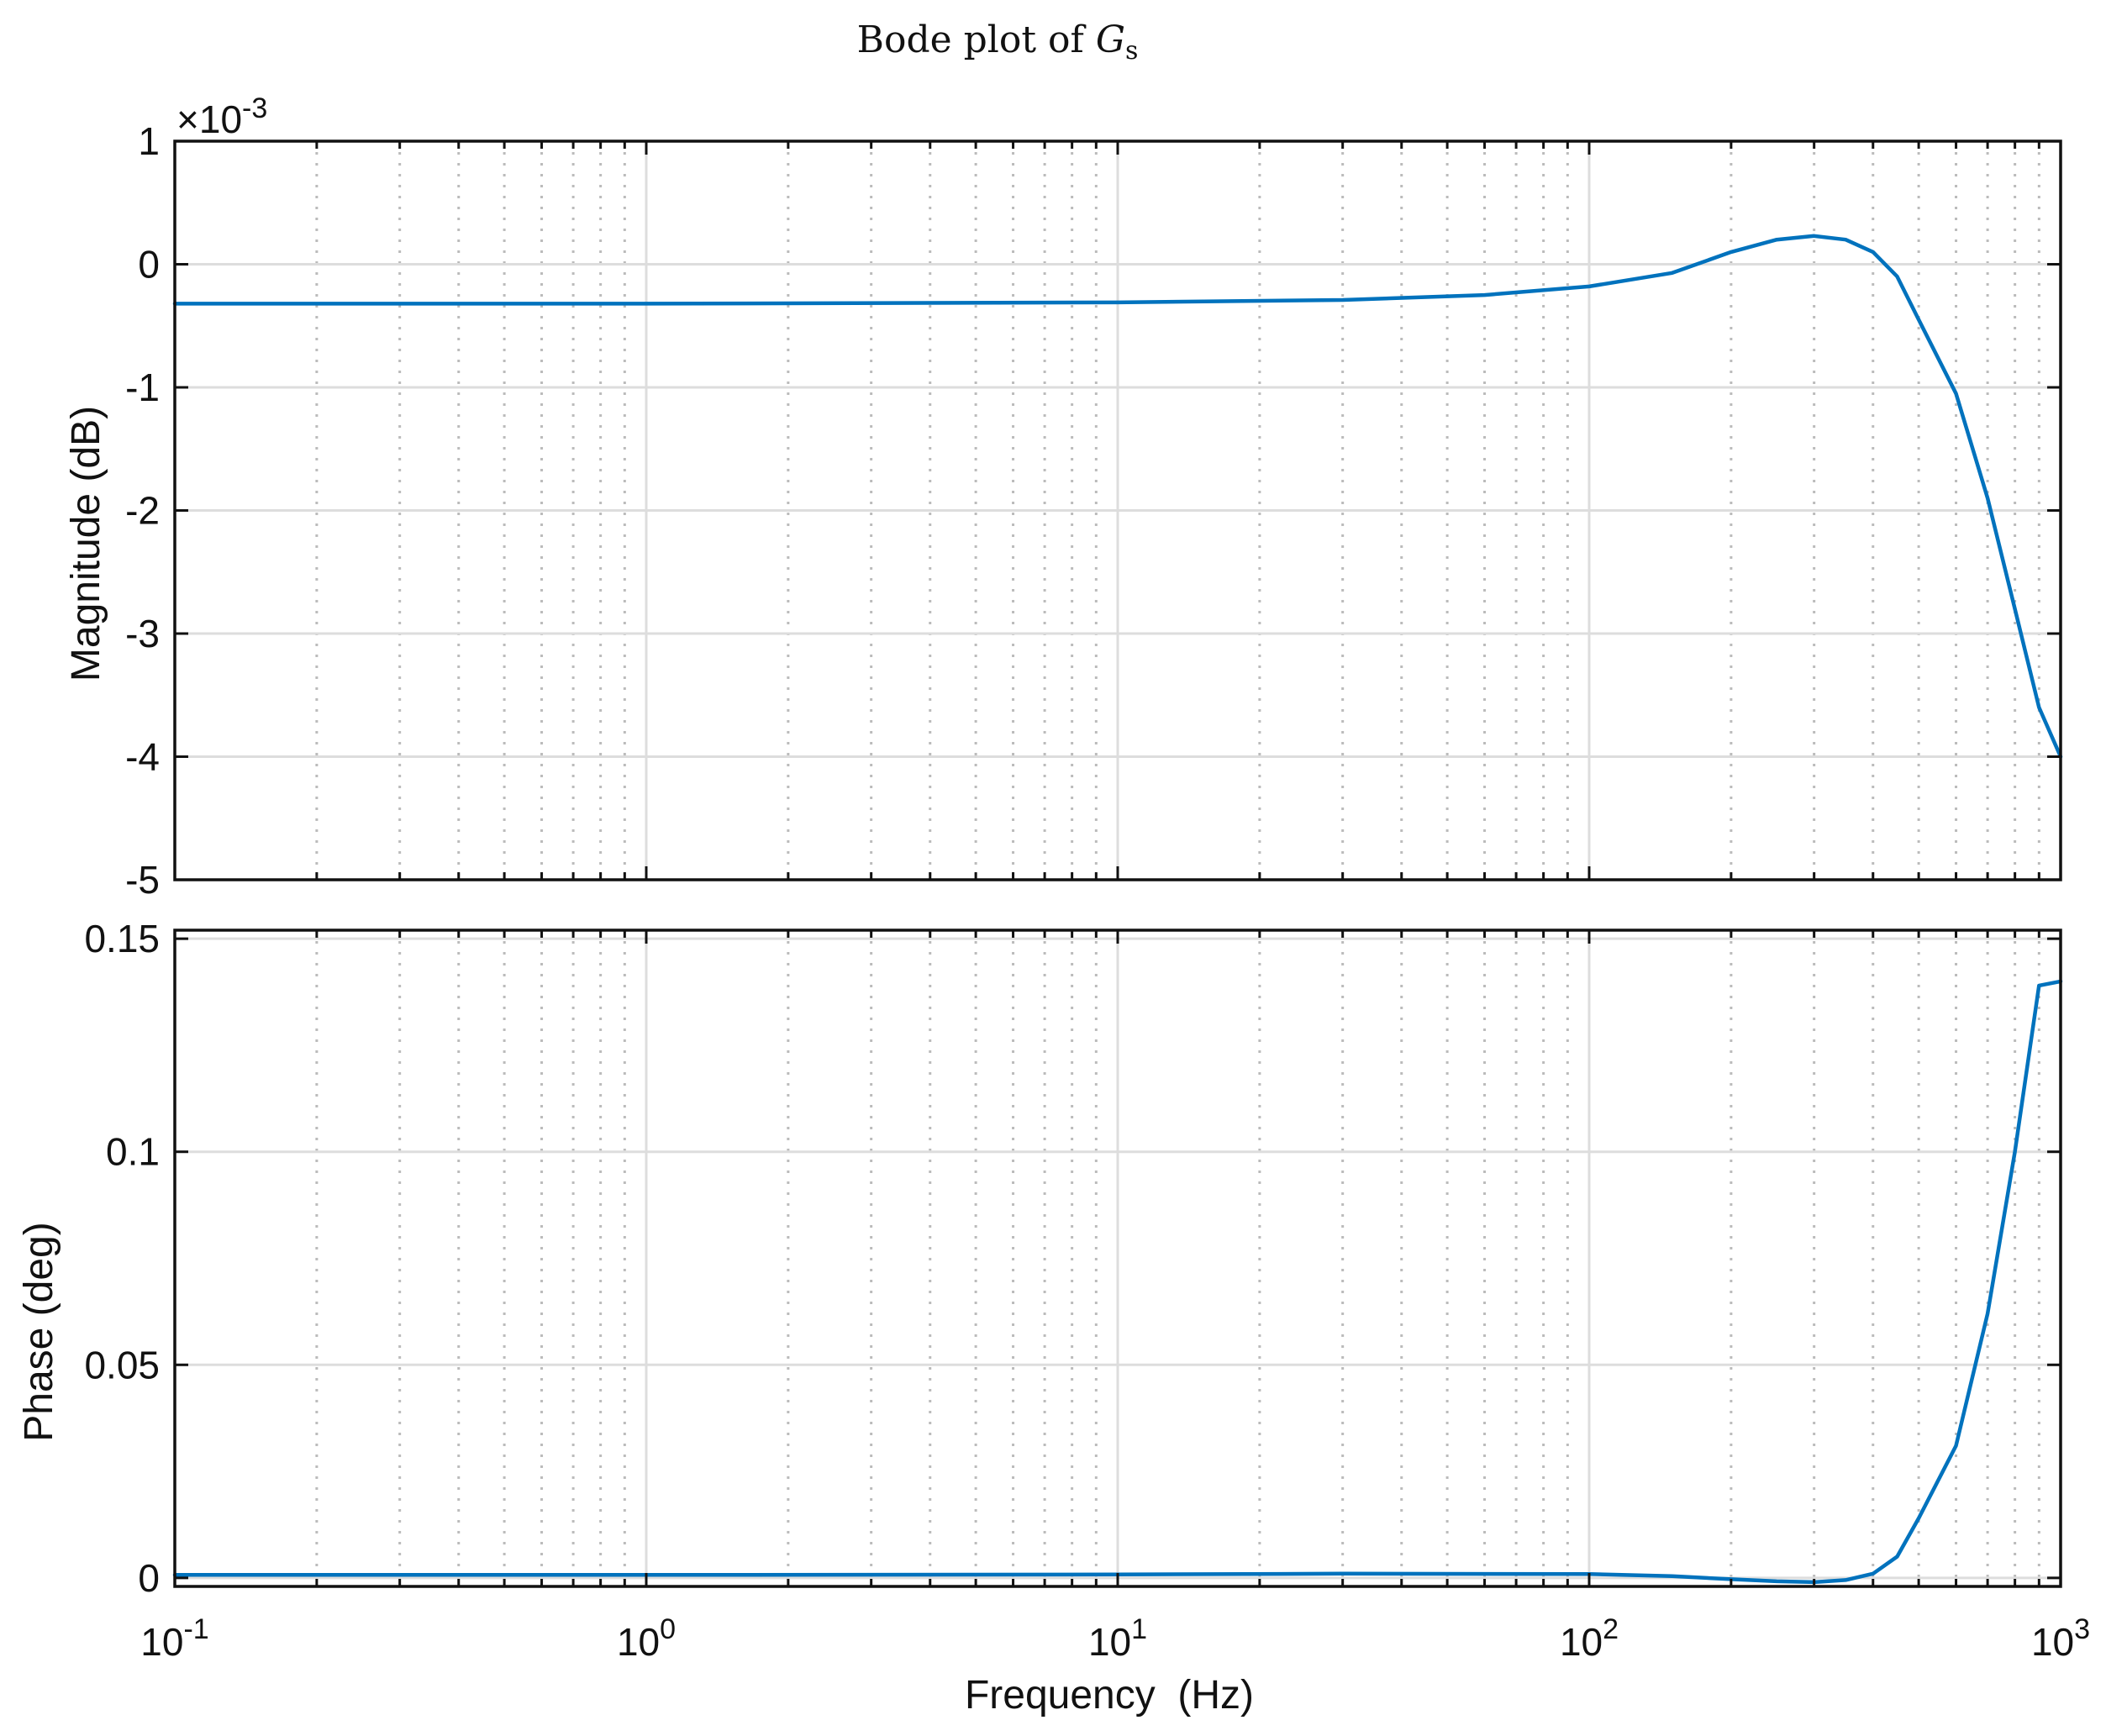 The width and height of the screenshot is (2106, 1736). What do you see at coordinates (143, 880) in the screenshot?
I see `y-tick-label: -5` at bounding box center [143, 880].